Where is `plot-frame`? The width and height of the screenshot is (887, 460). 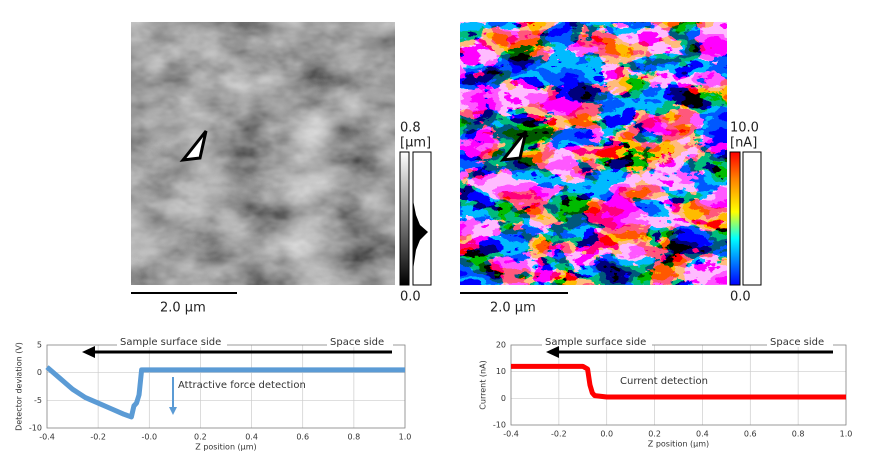 plot-frame is located at coordinates (678, 385).